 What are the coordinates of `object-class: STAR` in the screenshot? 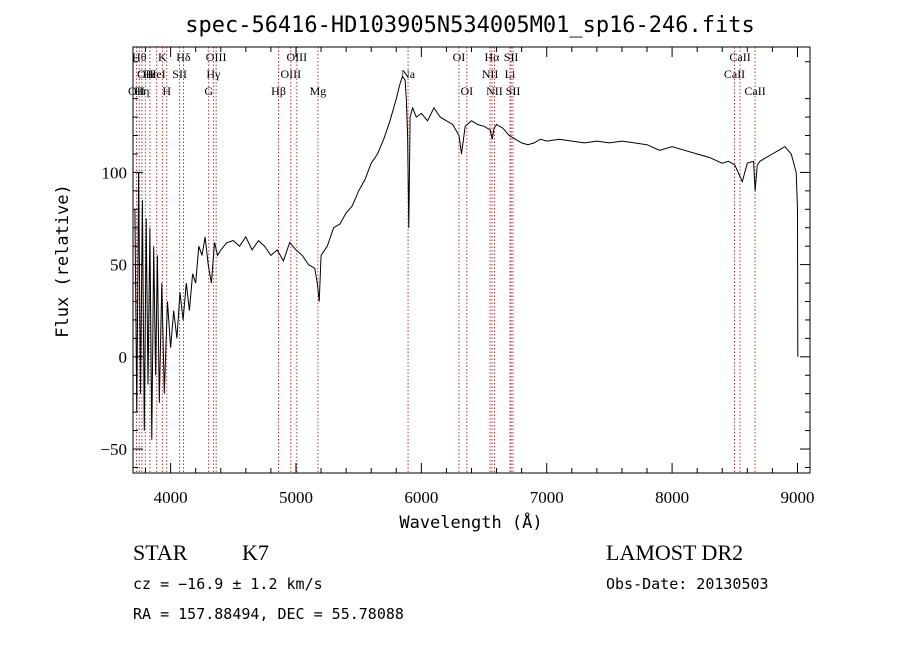 It's located at (160, 552).